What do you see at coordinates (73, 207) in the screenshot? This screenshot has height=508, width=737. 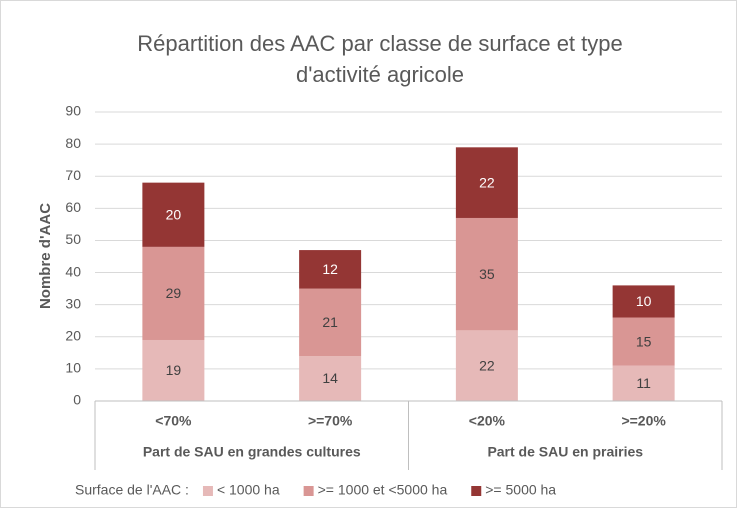 I see `y-tick-label: 60` at bounding box center [73, 207].